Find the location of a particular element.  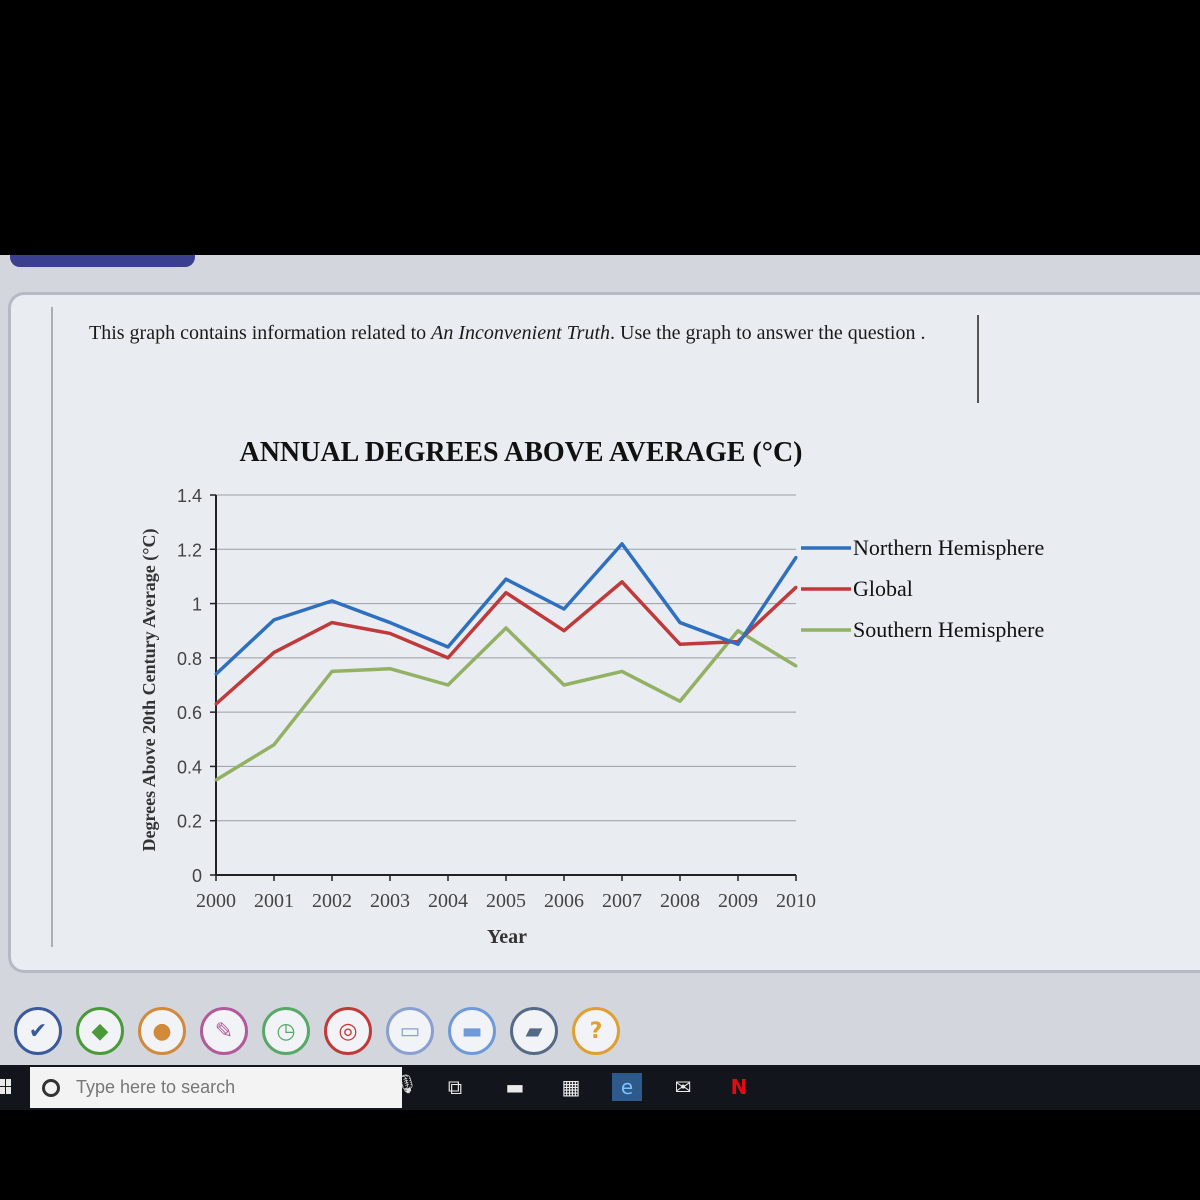

x-tick-label: 2005 is located at coordinates (506, 901).